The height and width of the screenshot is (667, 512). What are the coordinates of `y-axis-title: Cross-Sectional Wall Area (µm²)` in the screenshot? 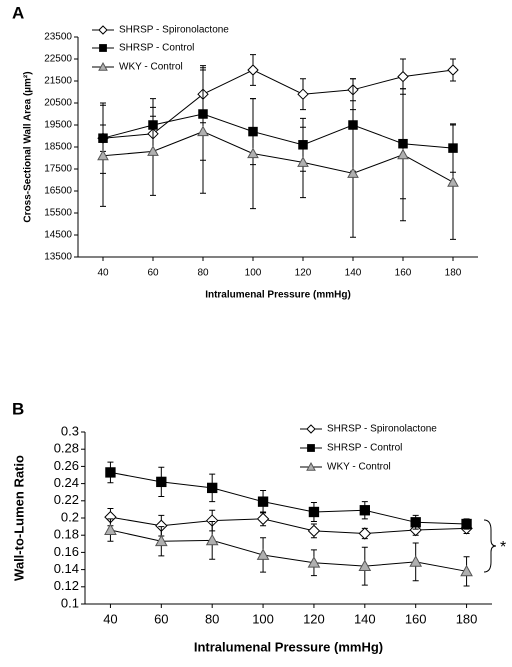 It's located at (28, 146).